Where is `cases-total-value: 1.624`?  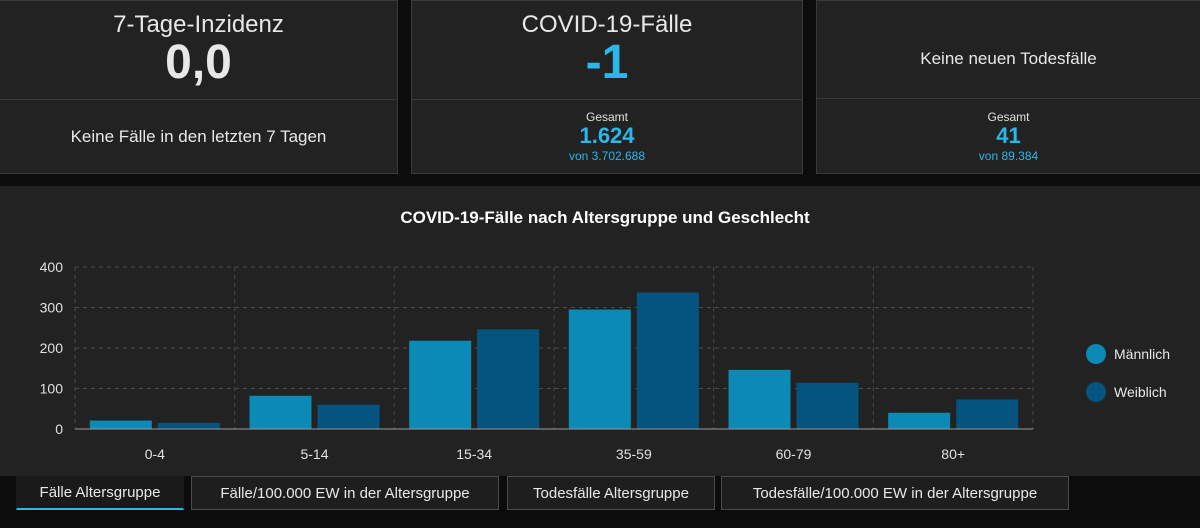 cases-total-value: 1.624 is located at coordinates (607, 136).